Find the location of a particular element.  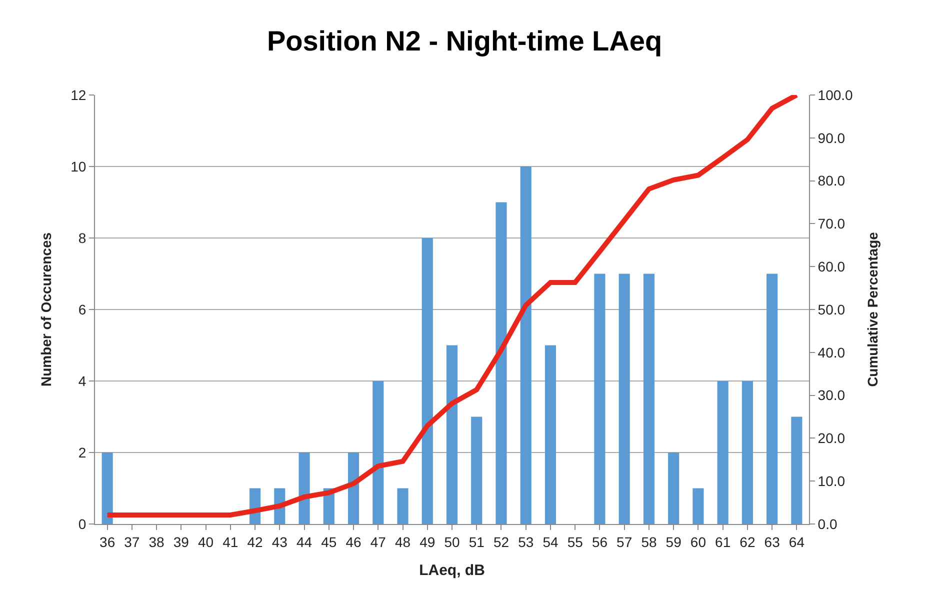

y-axis-title: Number of Occurences is located at coordinates (46, 309).